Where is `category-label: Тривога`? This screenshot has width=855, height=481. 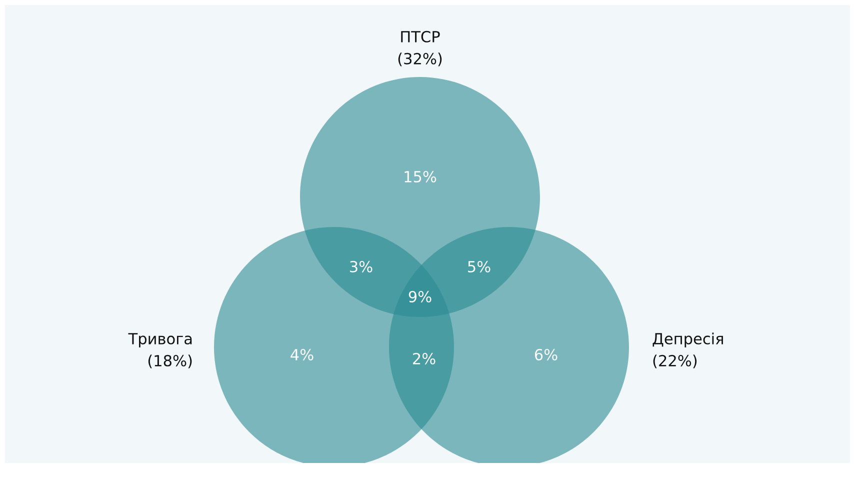
category-label: Тривога is located at coordinates (160, 340).